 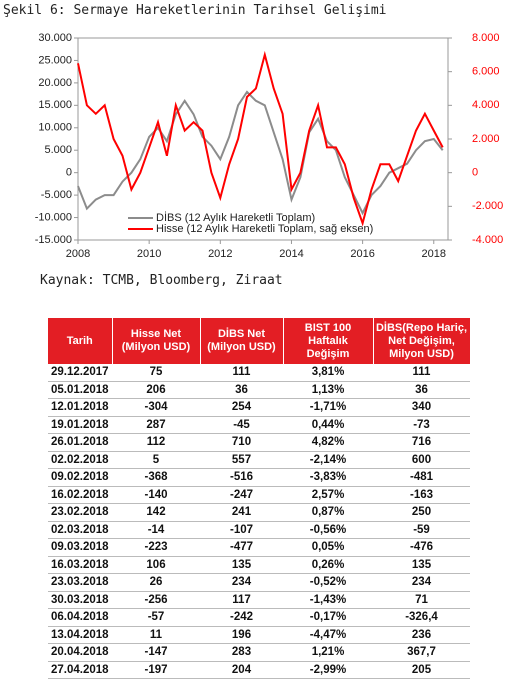 I want to click on table-cell: 20.04.2018, so click(x=80, y=652).